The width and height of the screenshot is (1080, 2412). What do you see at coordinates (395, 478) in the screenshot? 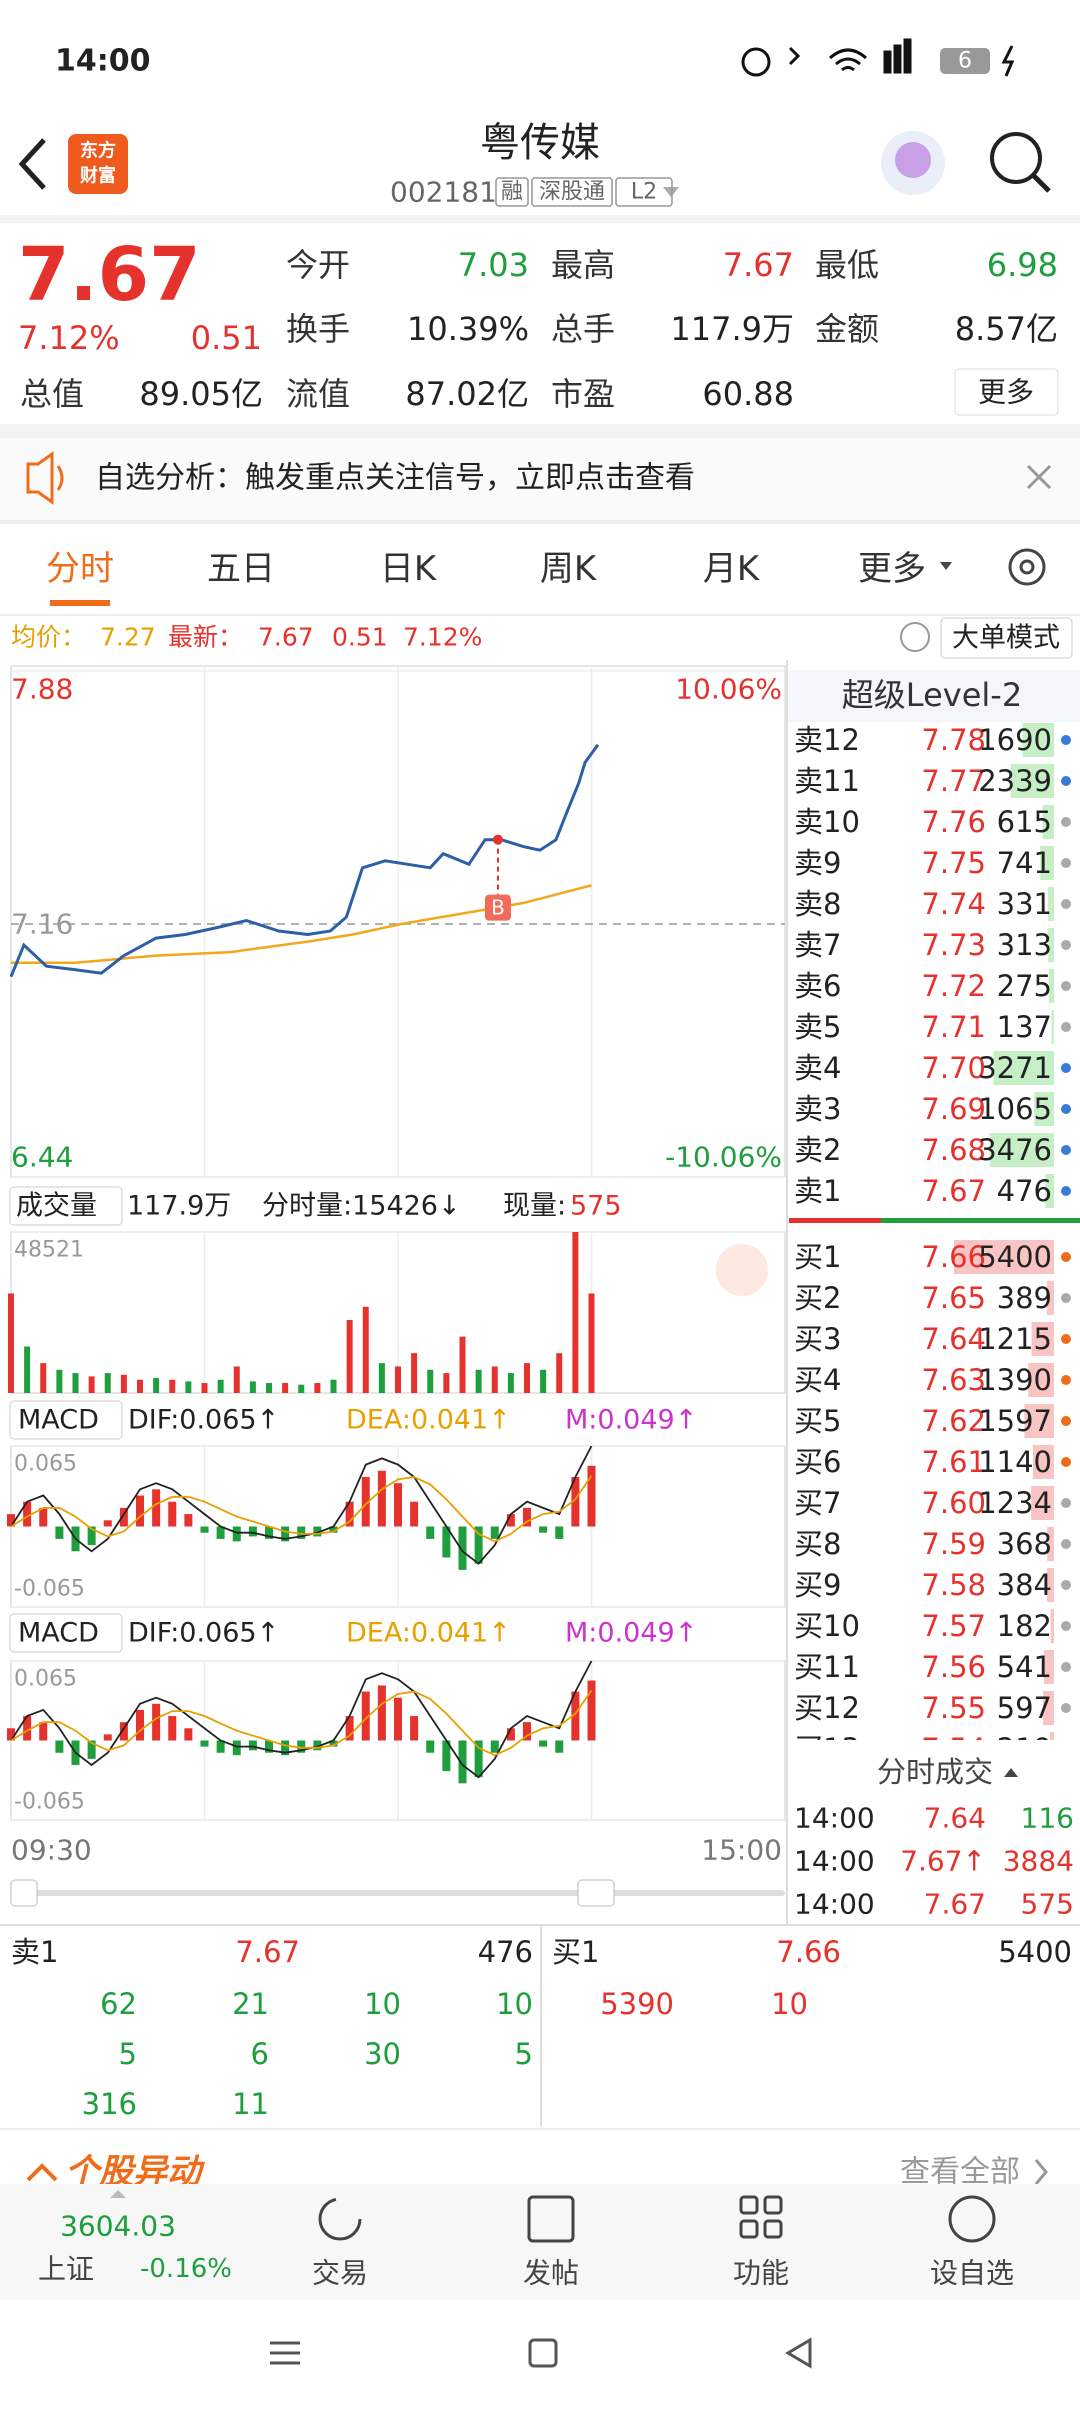
I see `banner-text: 自选分析：触发重点关注信号，立即点击查看` at bounding box center [395, 478].